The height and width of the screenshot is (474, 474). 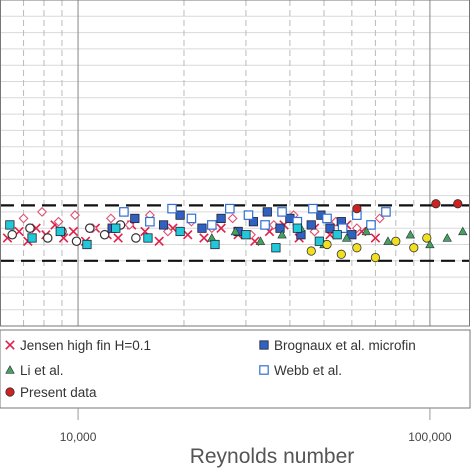 I want to click on legend-label-webb: Webb et al., so click(x=308, y=370).